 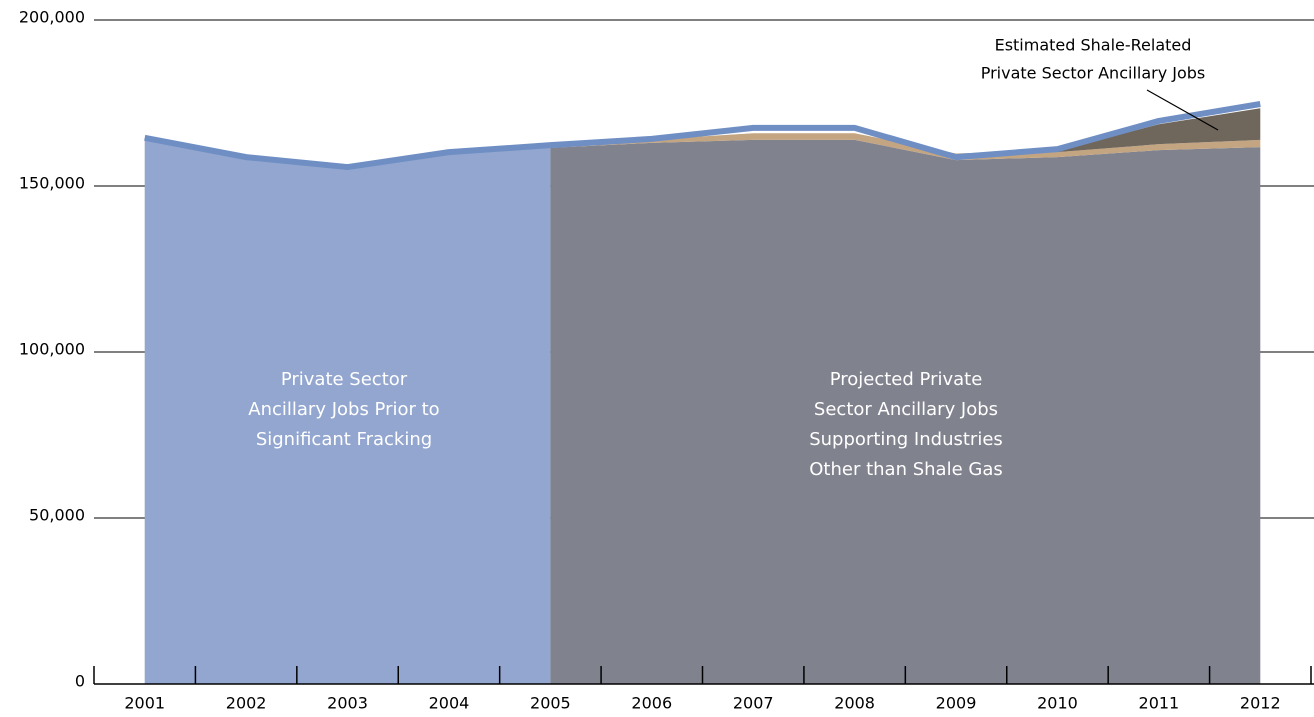 I want to click on series-label: Private Sector Ancillary Jobs, so click(x=1093, y=73).